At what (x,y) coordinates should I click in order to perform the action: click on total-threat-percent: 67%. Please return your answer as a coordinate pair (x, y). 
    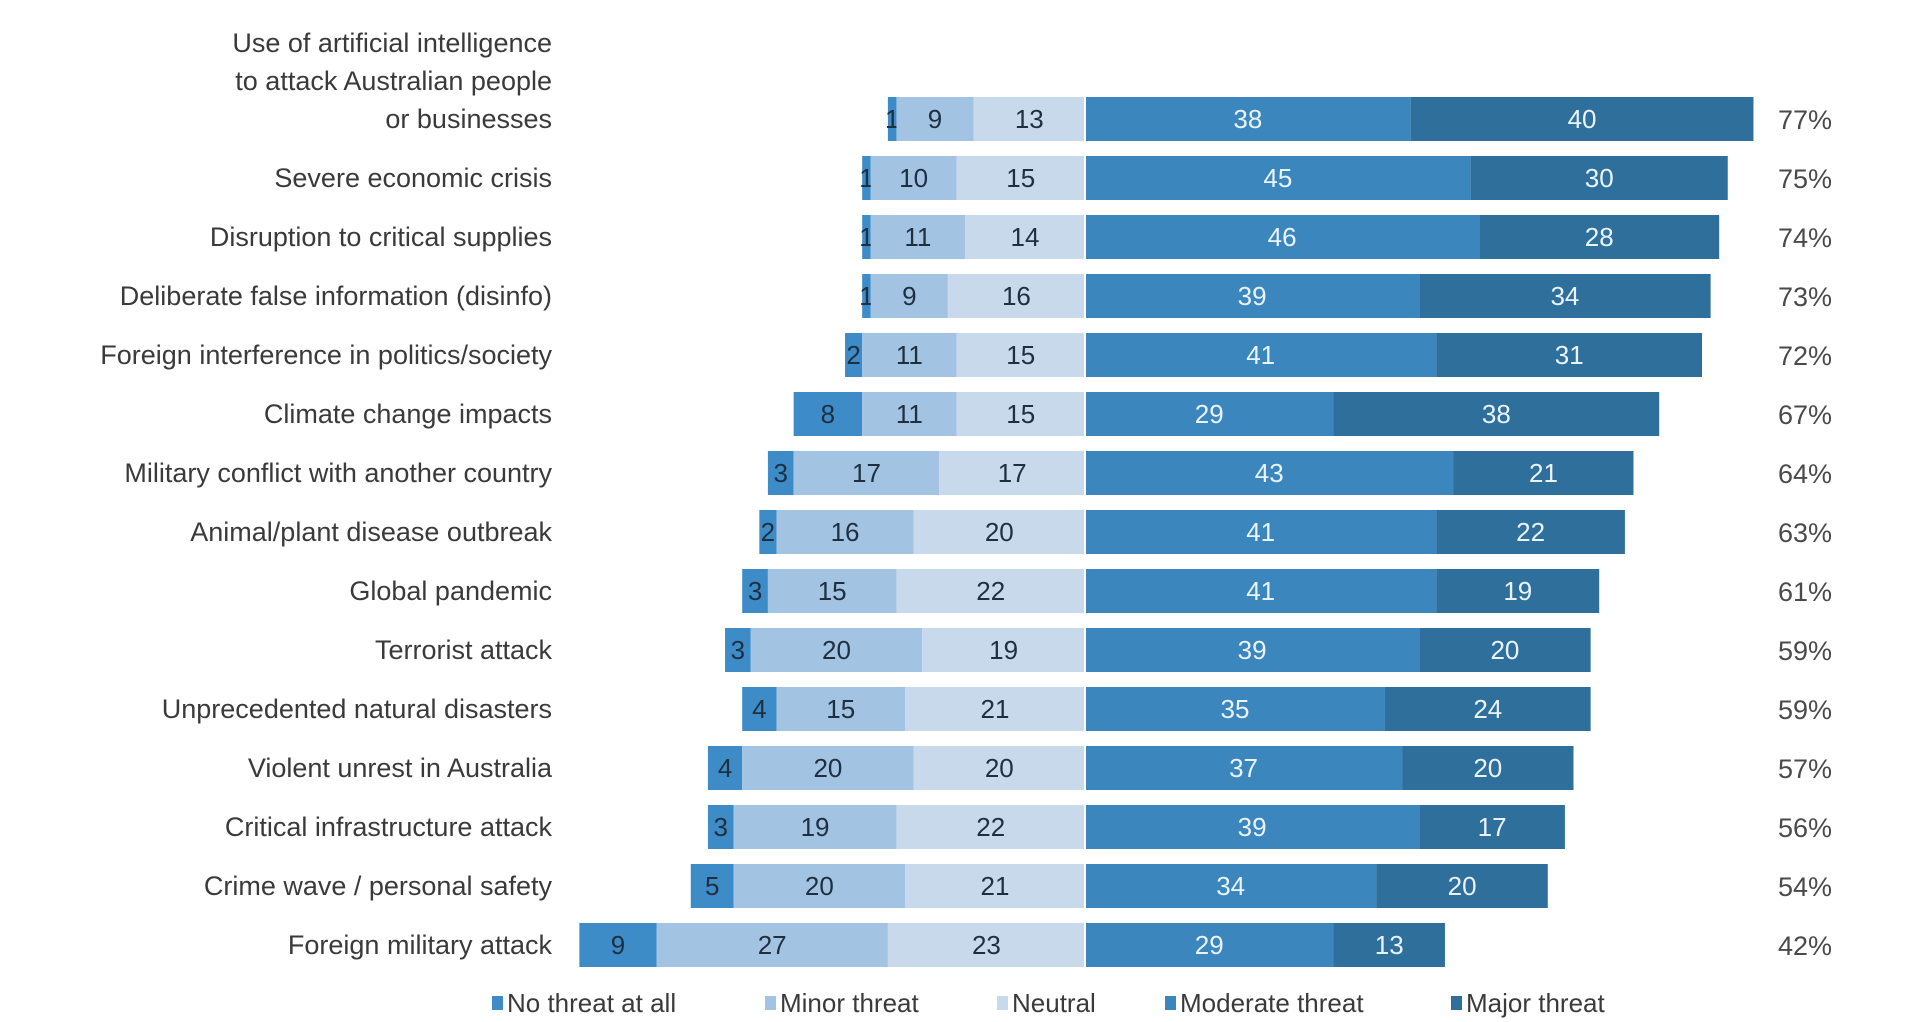
    Looking at the image, I should click on (1805, 415).